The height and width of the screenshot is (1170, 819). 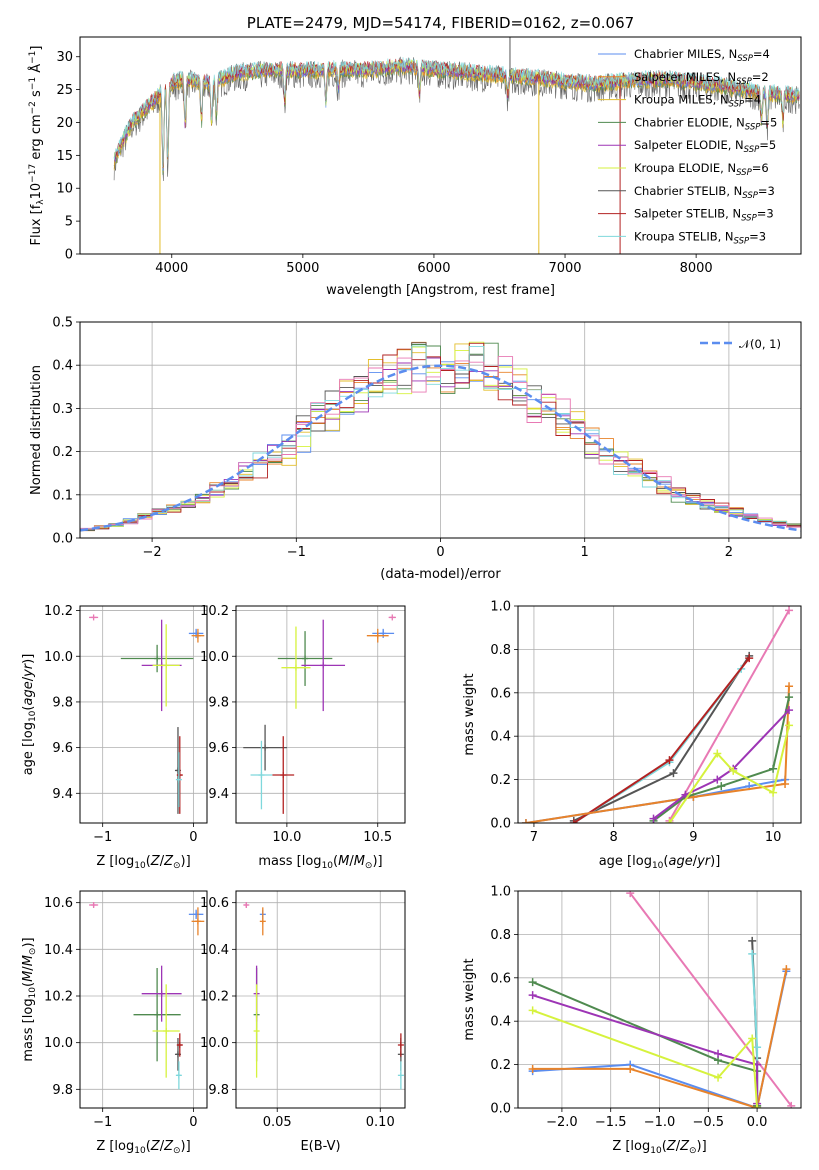 I want to click on y-tick-label: 0.4, so click(x=62, y=366).